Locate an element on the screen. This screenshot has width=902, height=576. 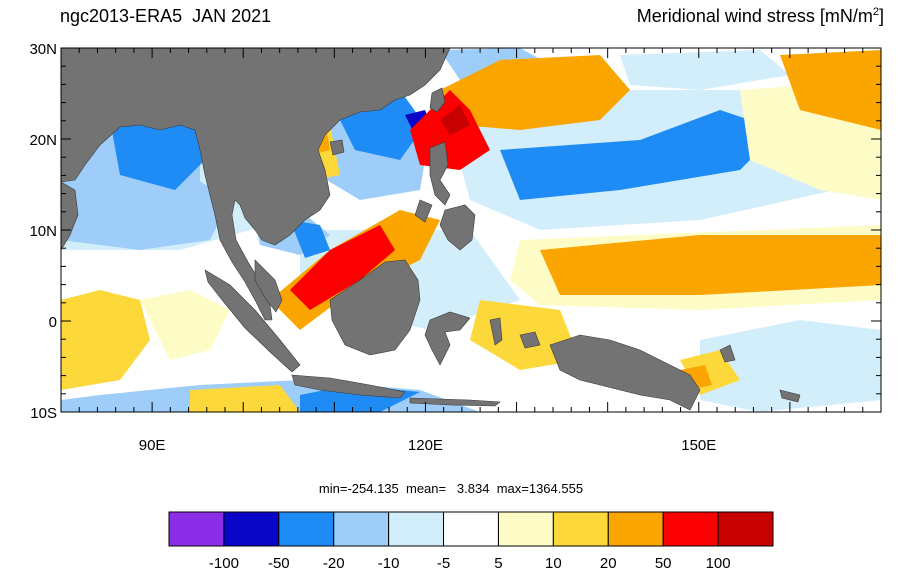
colorbar-label: -20 is located at coordinates (334, 563).